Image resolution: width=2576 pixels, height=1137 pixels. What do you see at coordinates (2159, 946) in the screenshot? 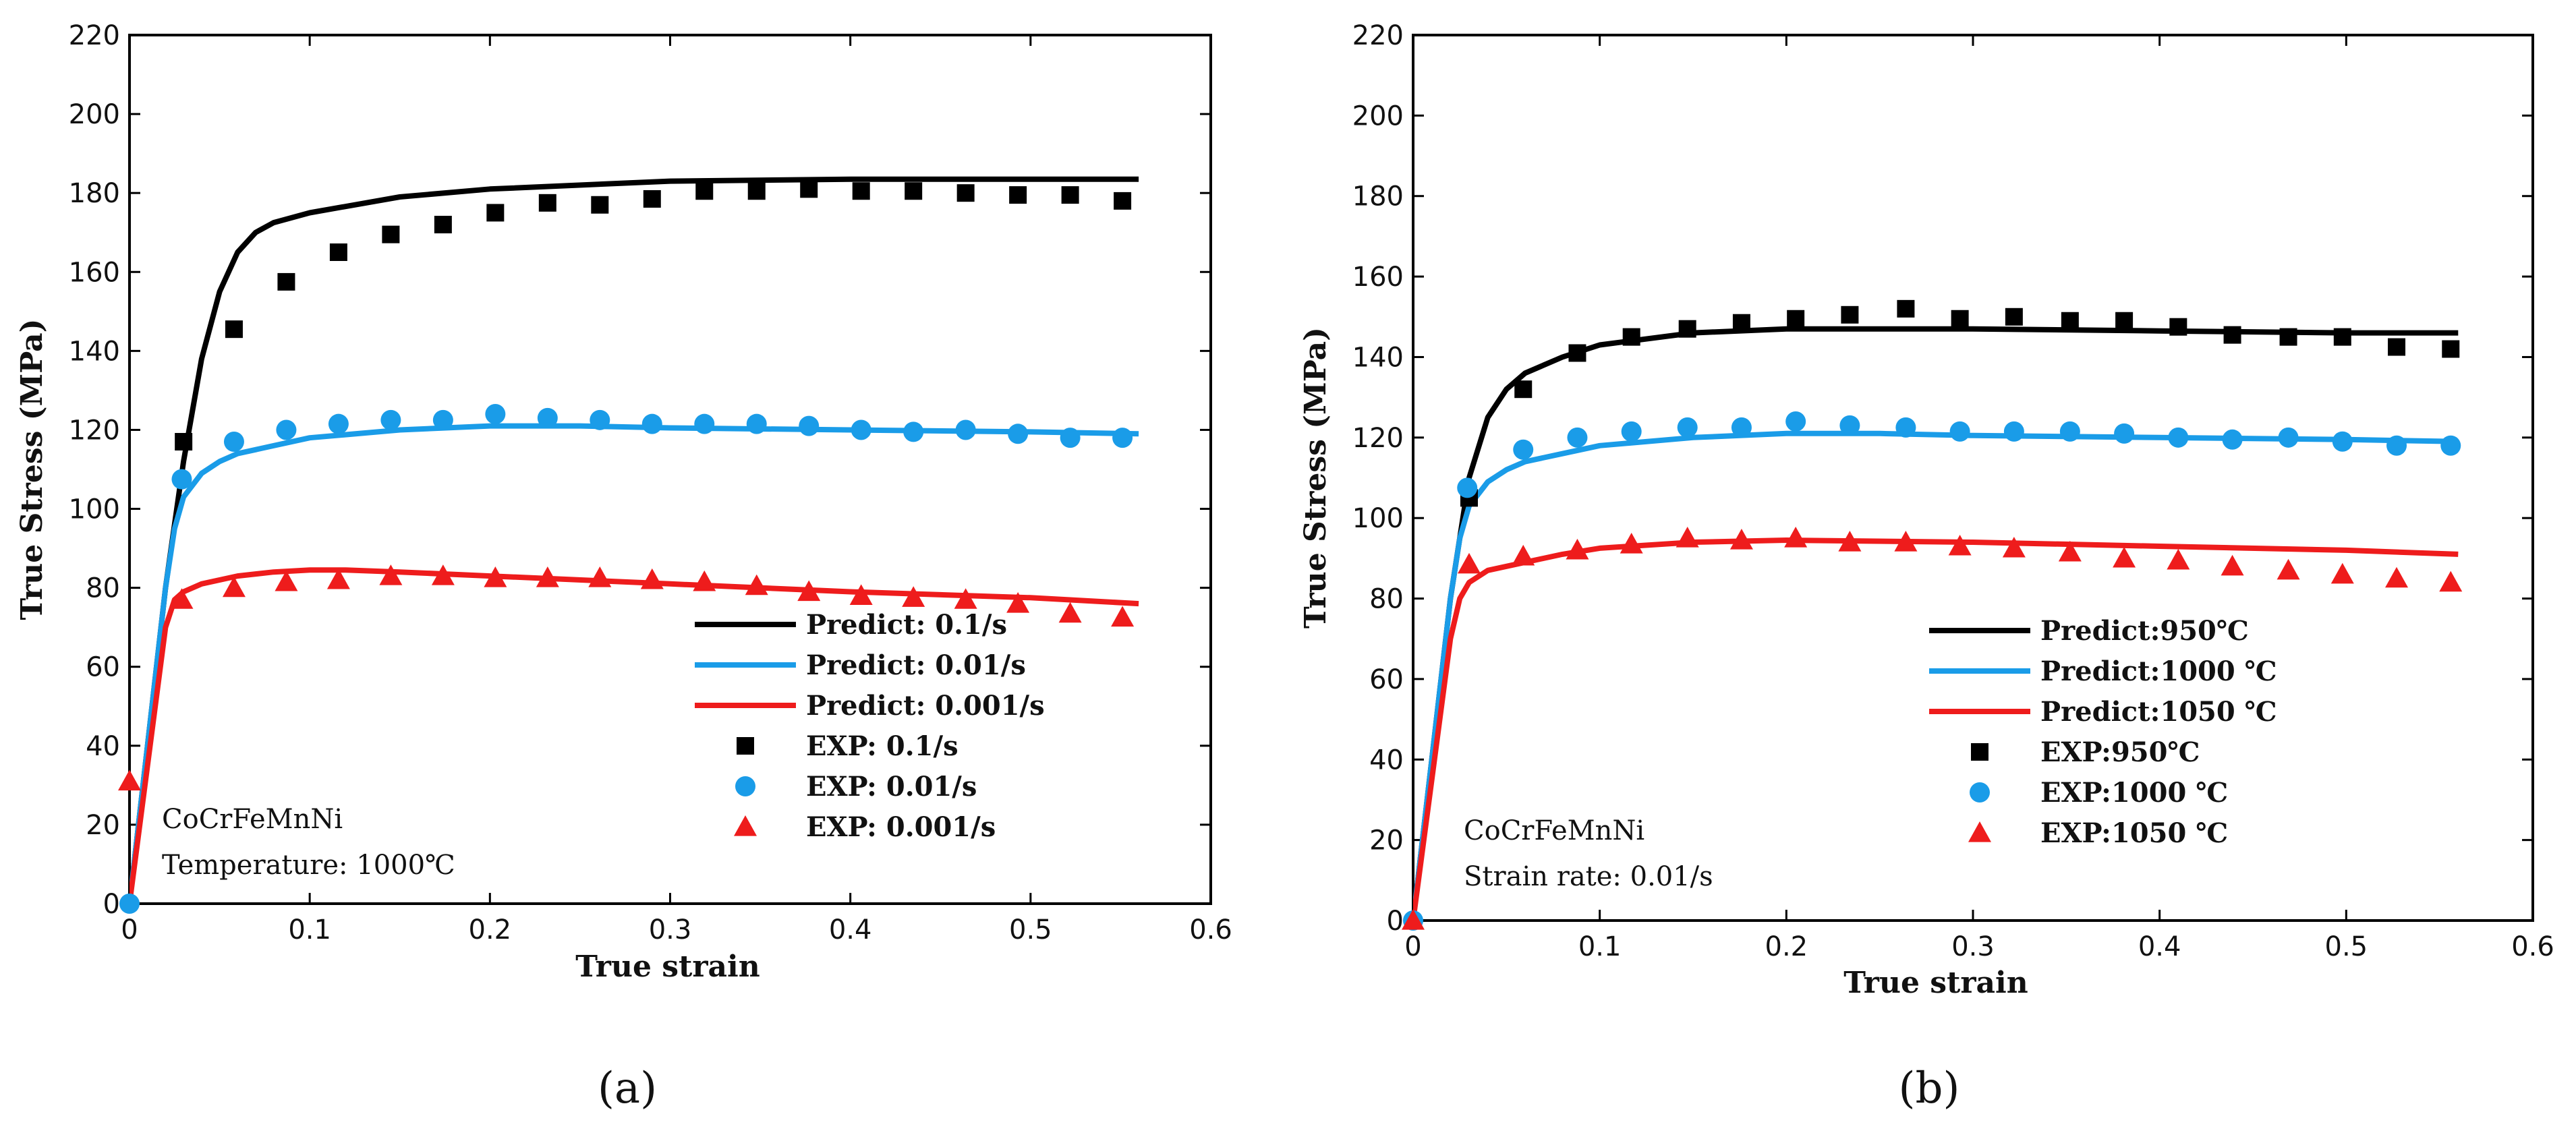
I see `x-tick-label: 0.4` at bounding box center [2159, 946].